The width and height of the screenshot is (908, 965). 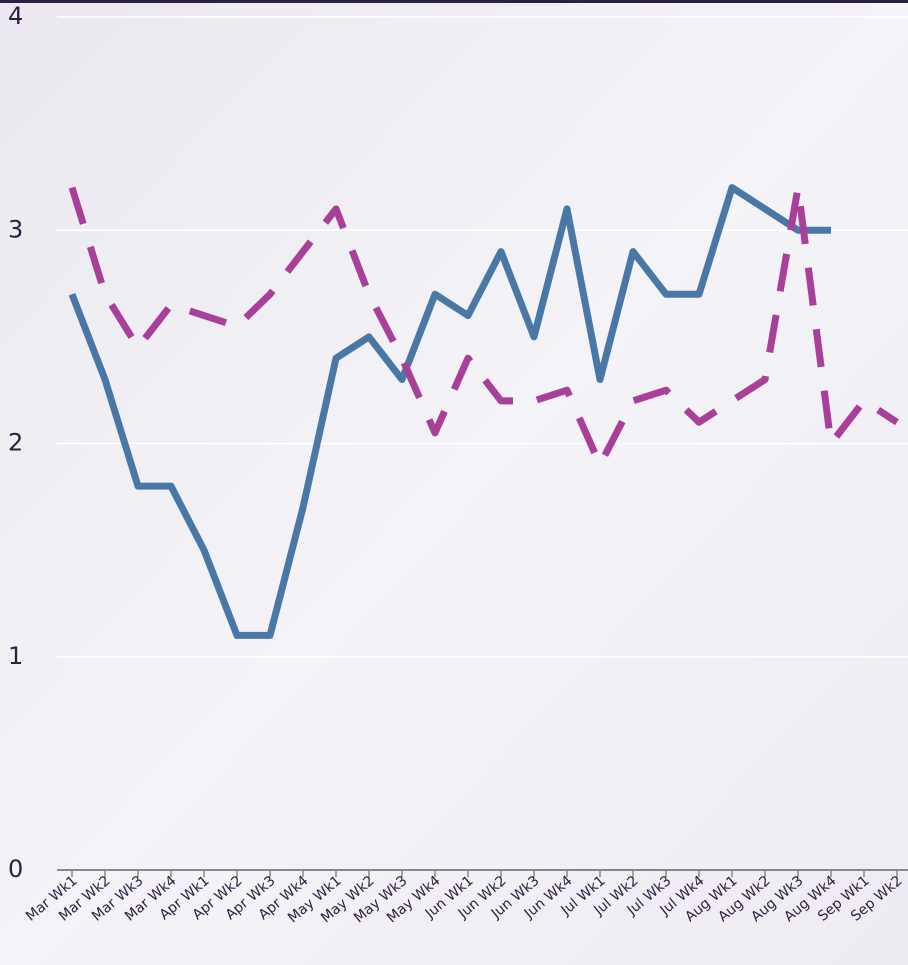 I want to click on y-tick-label: 2, so click(x=15, y=443).